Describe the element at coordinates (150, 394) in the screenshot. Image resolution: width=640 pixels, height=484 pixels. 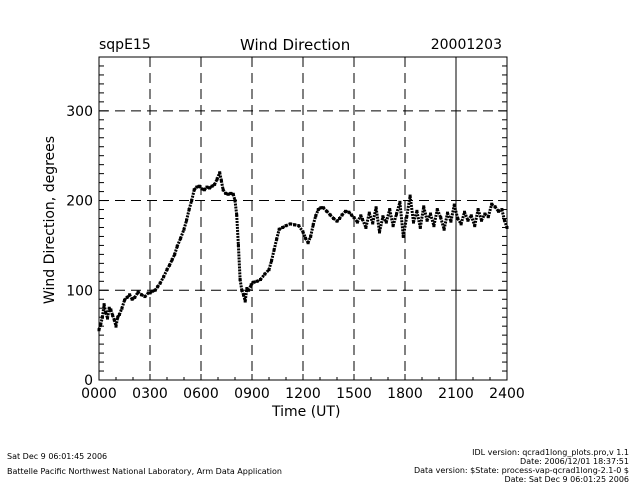
I see `x-tick-label: 0300` at that location.